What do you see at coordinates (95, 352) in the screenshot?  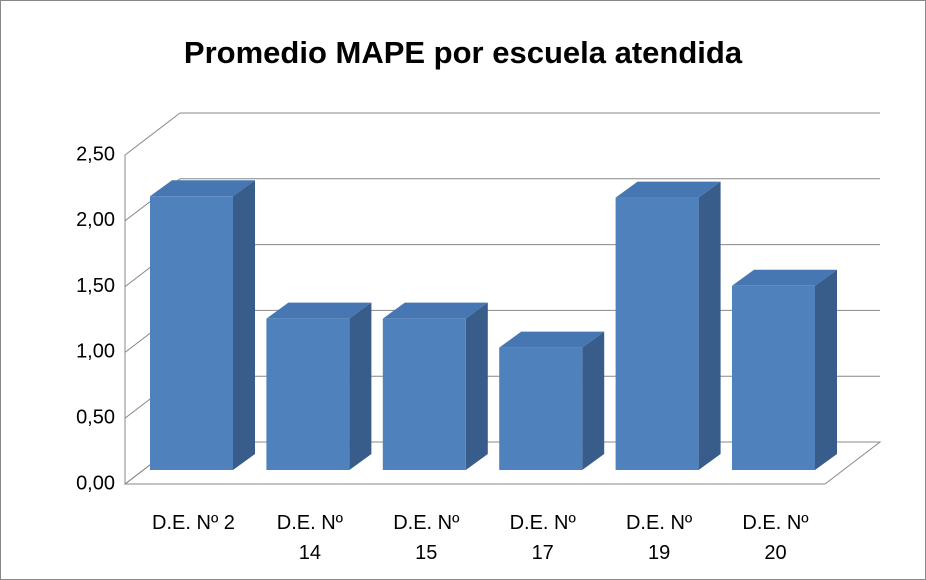 I see `y-tick-label: 1,00` at bounding box center [95, 352].